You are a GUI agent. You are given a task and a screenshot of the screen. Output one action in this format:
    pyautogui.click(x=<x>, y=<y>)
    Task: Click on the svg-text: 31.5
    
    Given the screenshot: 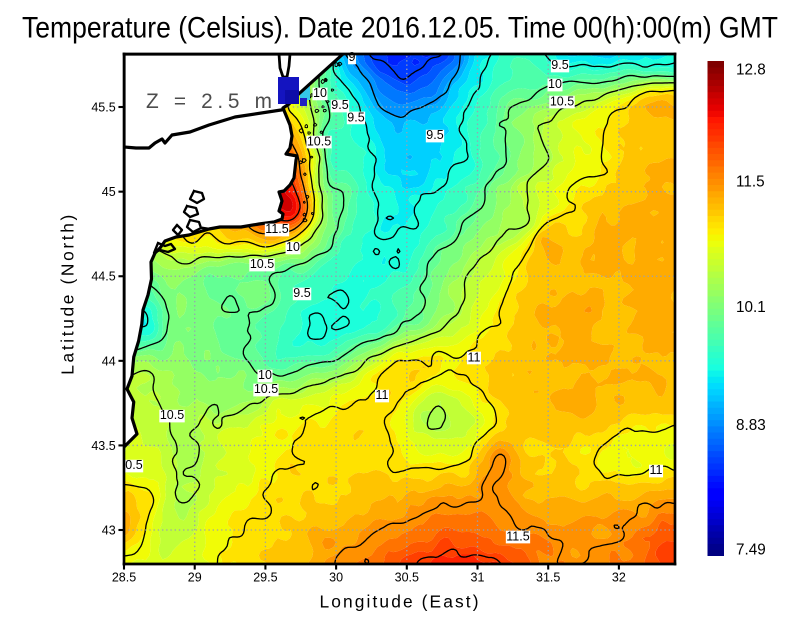 What is the action you would take?
    pyautogui.click(x=548, y=577)
    